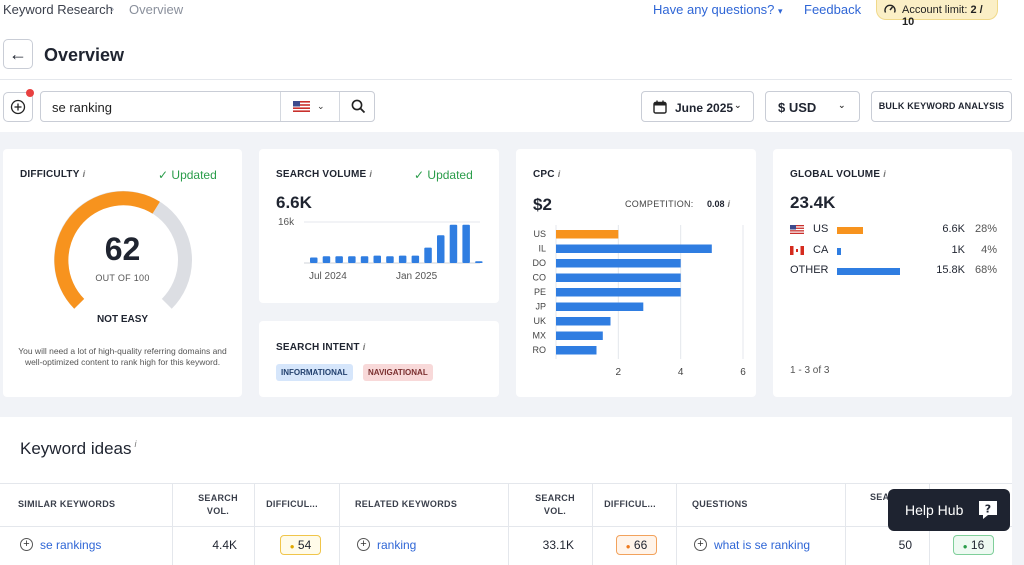 Image resolution: width=1024 pixels, height=565 pixels. I want to click on difficulty-label: NOT EASY, so click(122, 319).